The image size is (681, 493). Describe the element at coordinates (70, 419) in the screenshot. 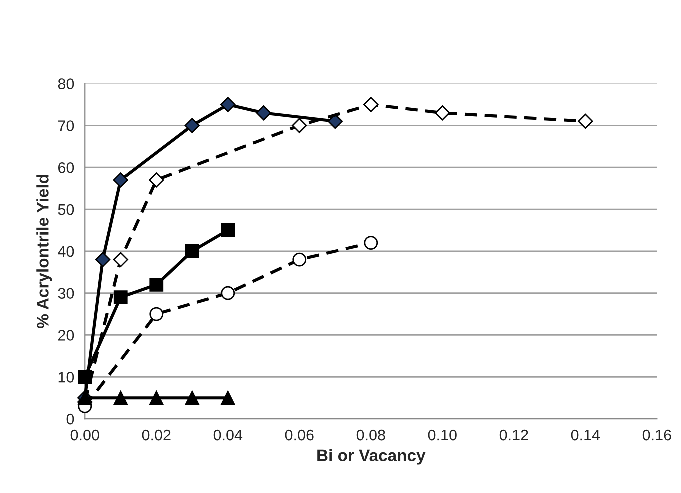

I see `y-tick-label: 0` at that location.